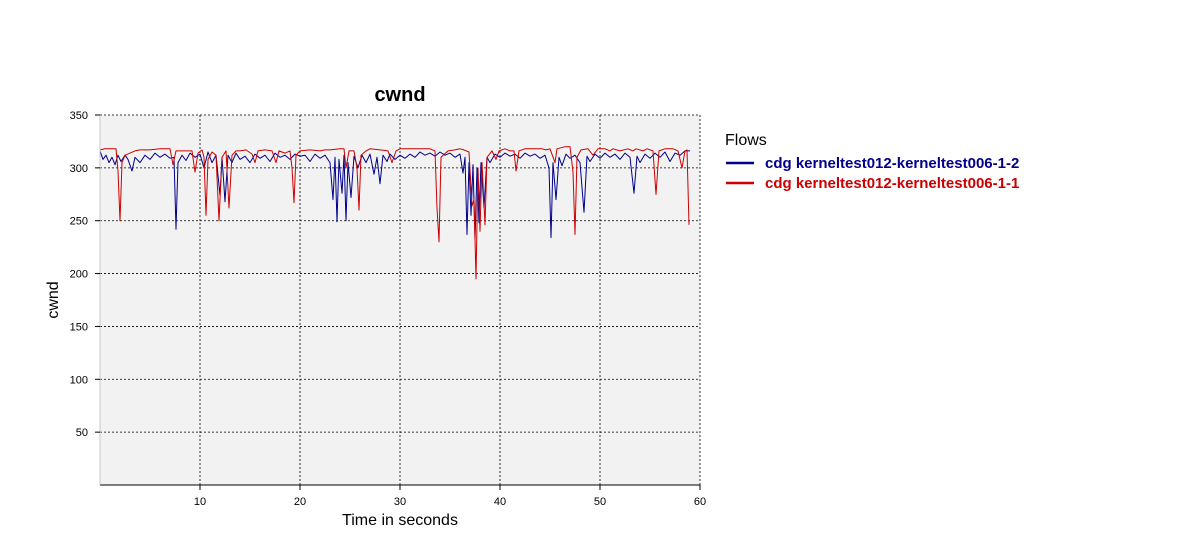  What do you see at coordinates (79, 275) in the screenshot?
I see `y-tick-label: 200` at bounding box center [79, 275].